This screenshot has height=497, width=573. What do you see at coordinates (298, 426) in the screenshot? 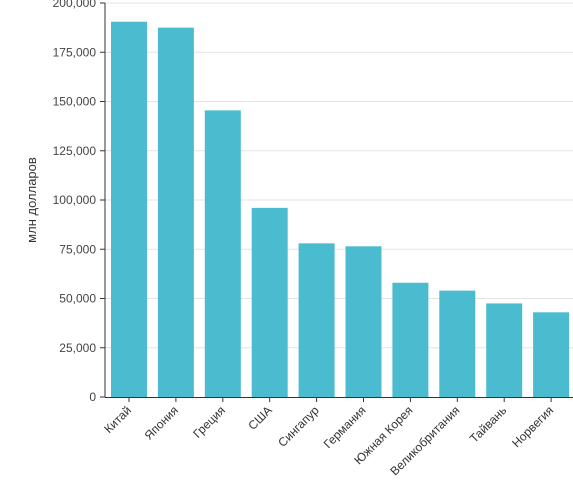
I see `x-tick-label: Сингапур` at bounding box center [298, 426].